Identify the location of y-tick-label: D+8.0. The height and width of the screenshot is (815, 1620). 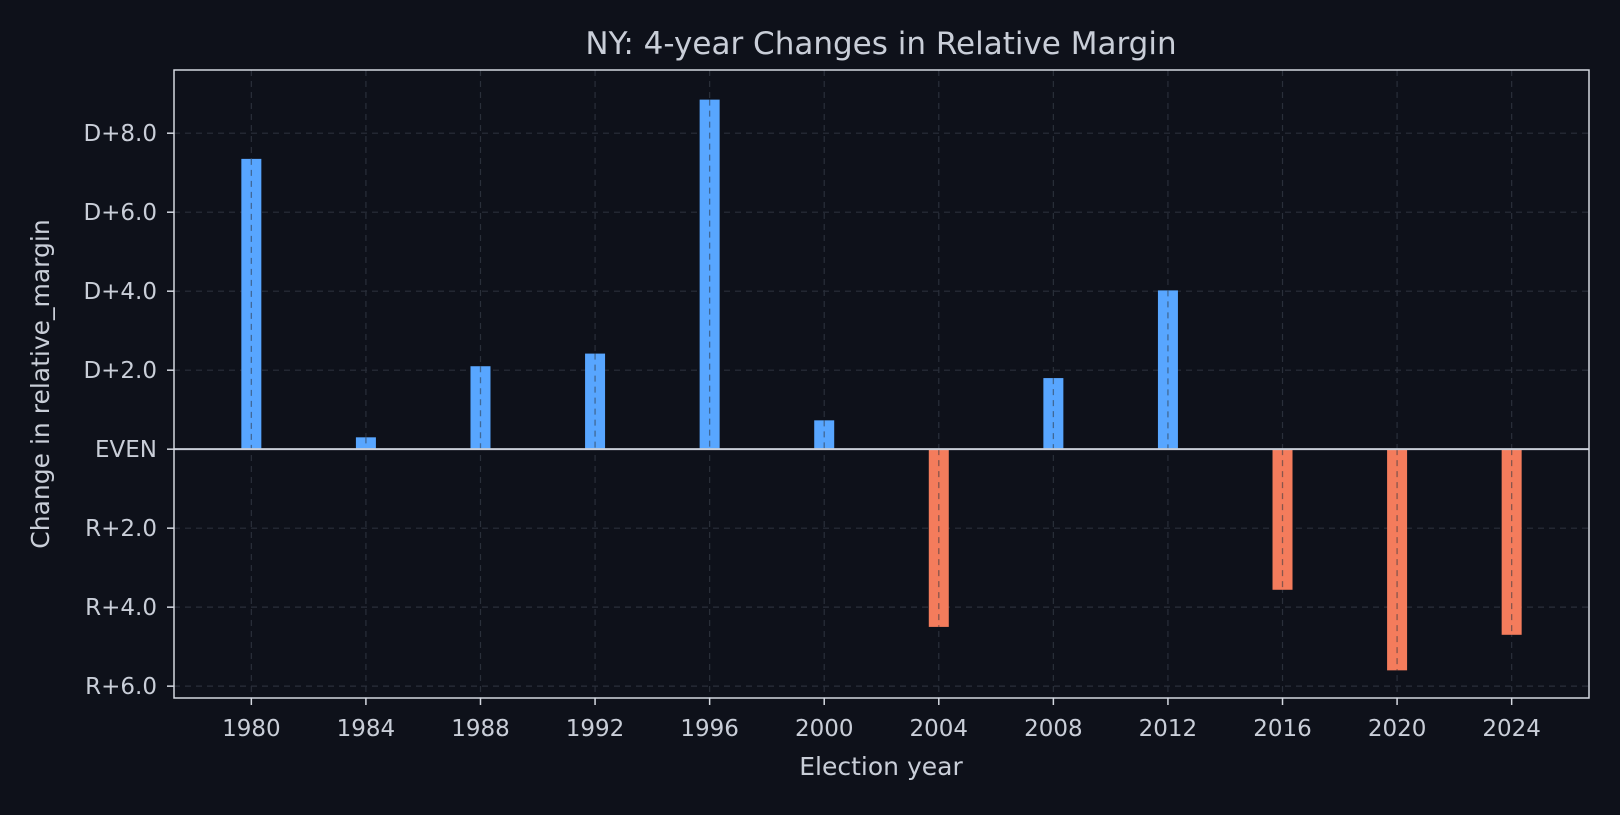
(120, 134).